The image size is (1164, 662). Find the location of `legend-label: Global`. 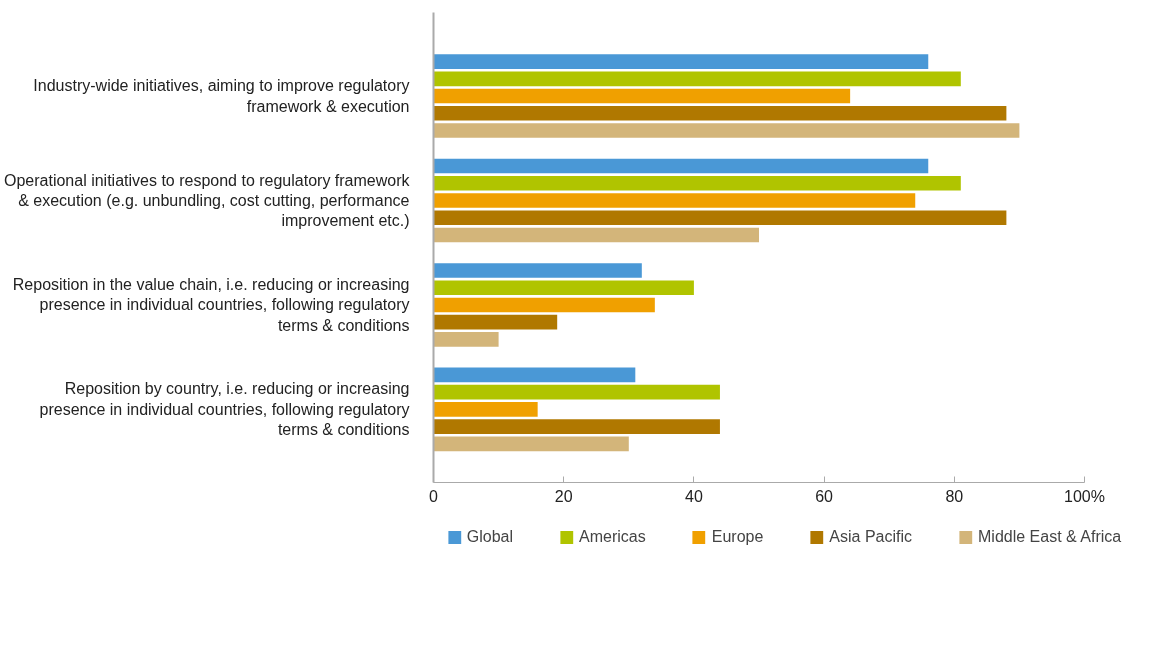

legend-label: Global is located at coordinates (490, 537).